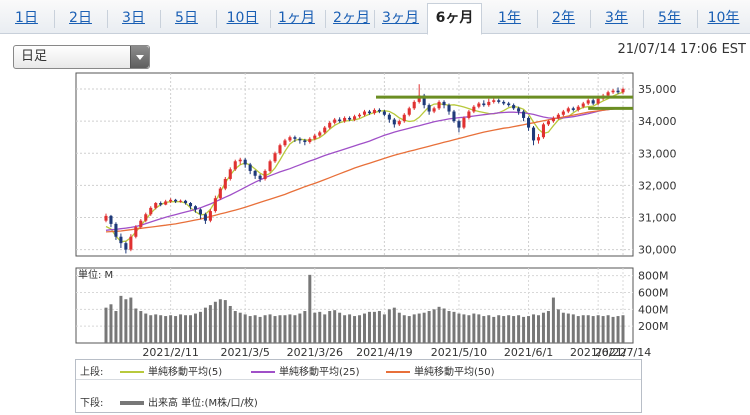 The height and width of the screenshot is (415, 750). What do you see at coordinates (351, 18) in the screenshot?
I see `tab-7: 2ヶ月` at bounding box center [351, 18].